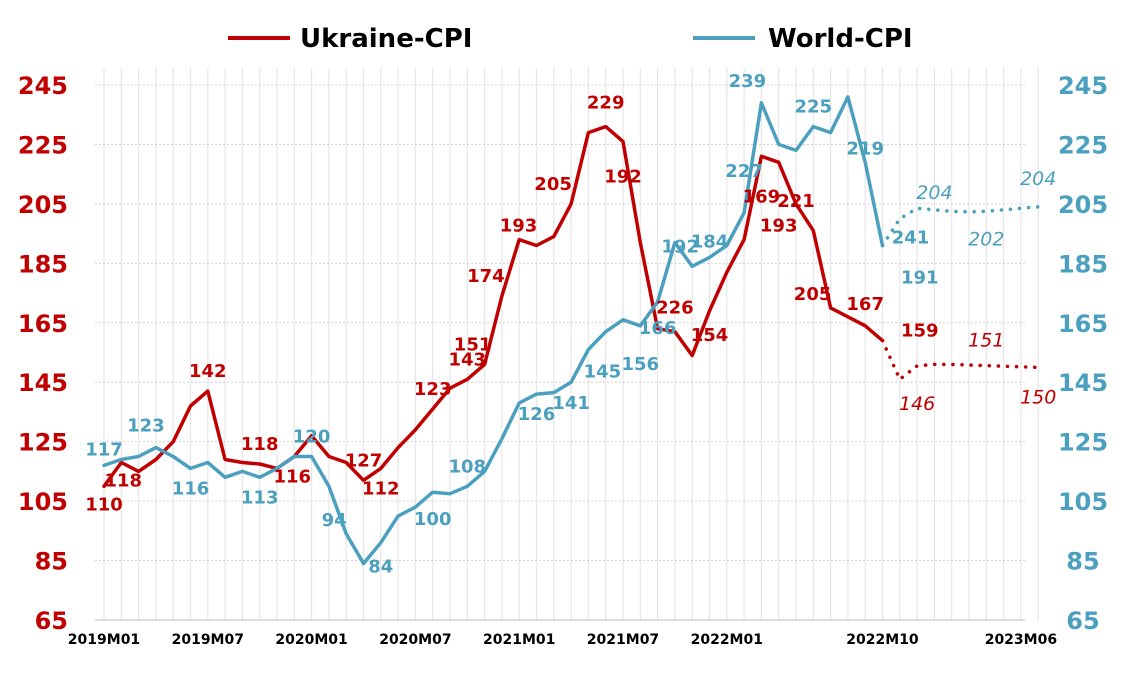 The width and height of the screenshot is (1122, 675). What do you see at coordinates (104, 449) in the screenshot?
I see `data-label-world: 117` at bounding box center [104, 449].